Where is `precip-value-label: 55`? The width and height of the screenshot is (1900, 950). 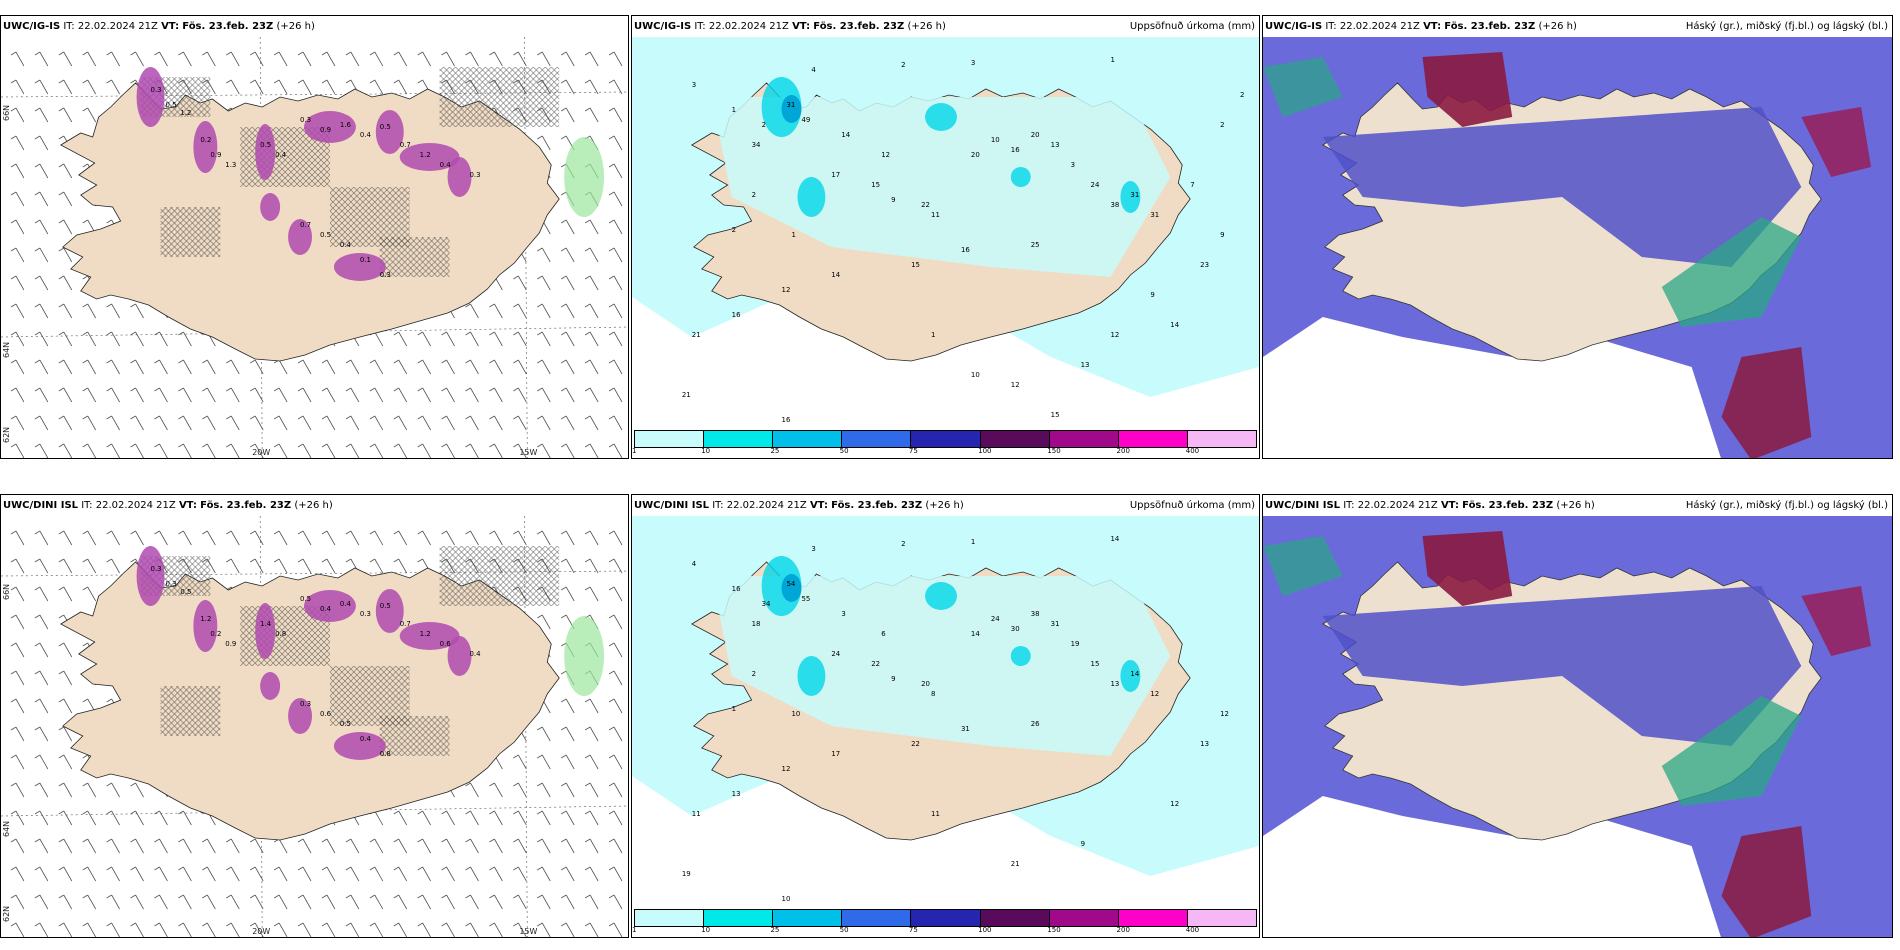
precip-value-label: 55 is located at coordinates (805, 599).